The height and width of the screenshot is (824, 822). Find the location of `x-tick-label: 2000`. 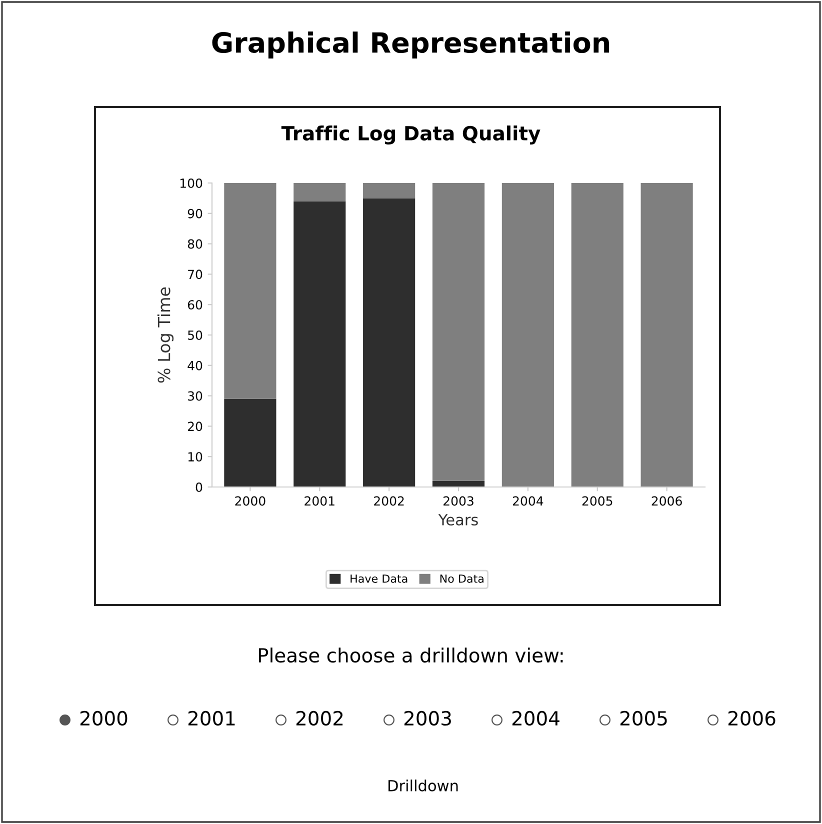

x-tick-label: 2000 is located at coordinates (250, 501).